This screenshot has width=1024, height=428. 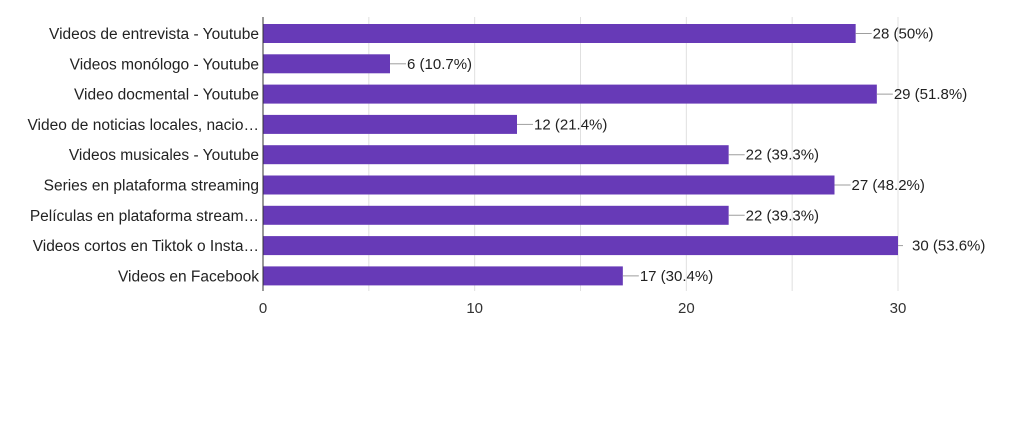 What do you see at coordinates (948, 246) in the screenshot?
I see `data-label: 30 (53.6%)` at bounding box center [948, 246].